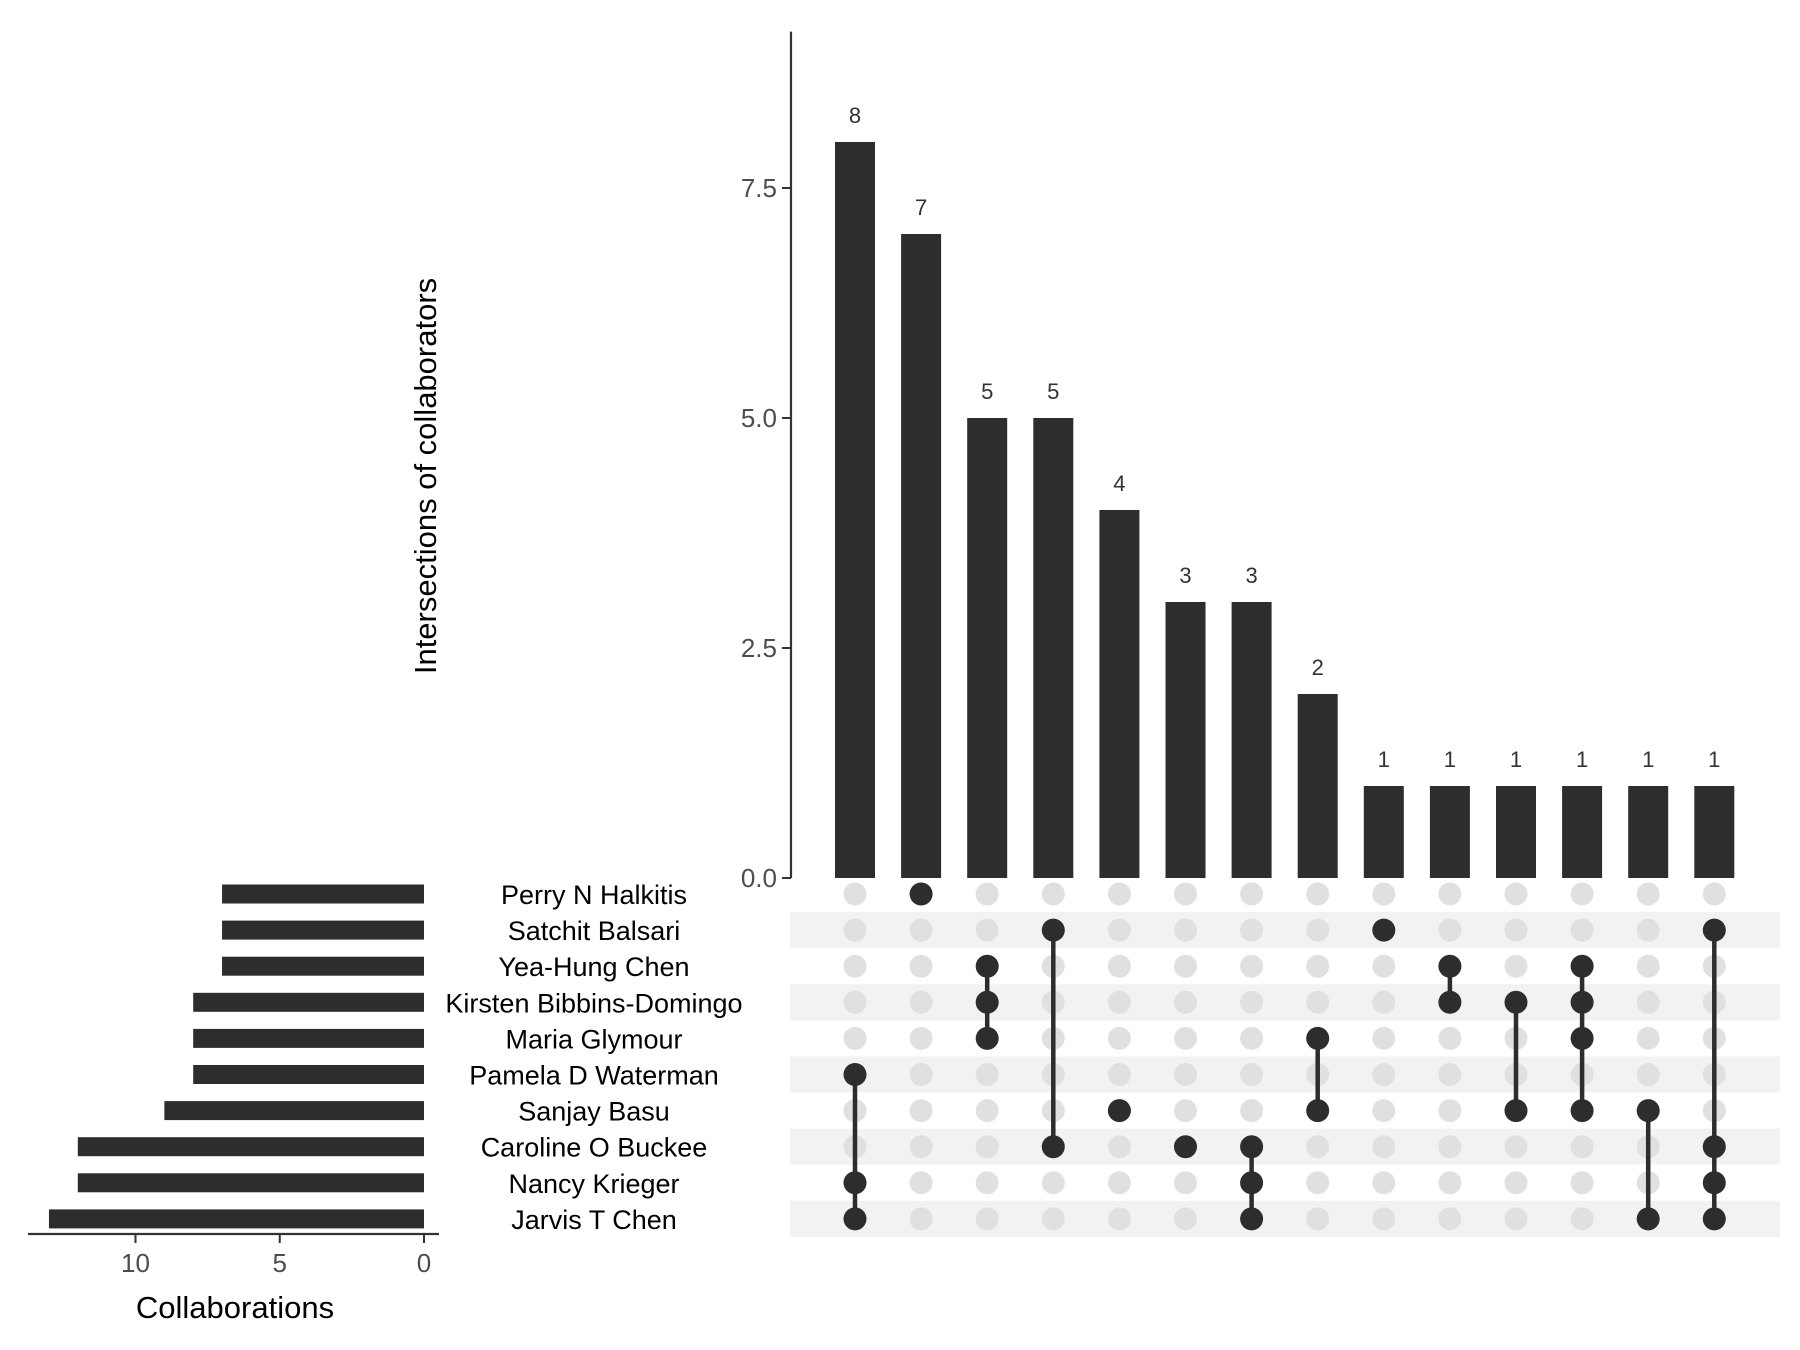 The image size is (1800, 1350). I want to click on set-name-label: Nancy Krieger, so click(593, 1184).